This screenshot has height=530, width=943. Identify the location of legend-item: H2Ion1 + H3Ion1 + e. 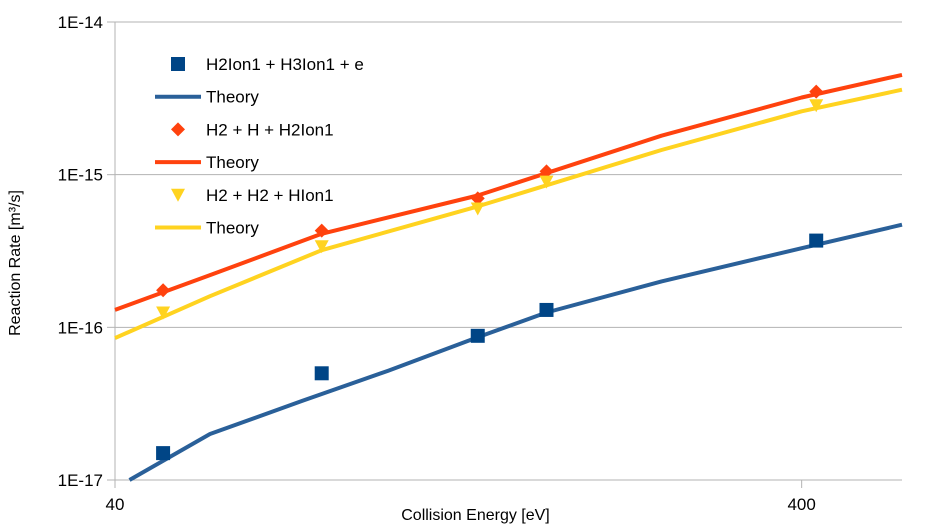
(267, 64).